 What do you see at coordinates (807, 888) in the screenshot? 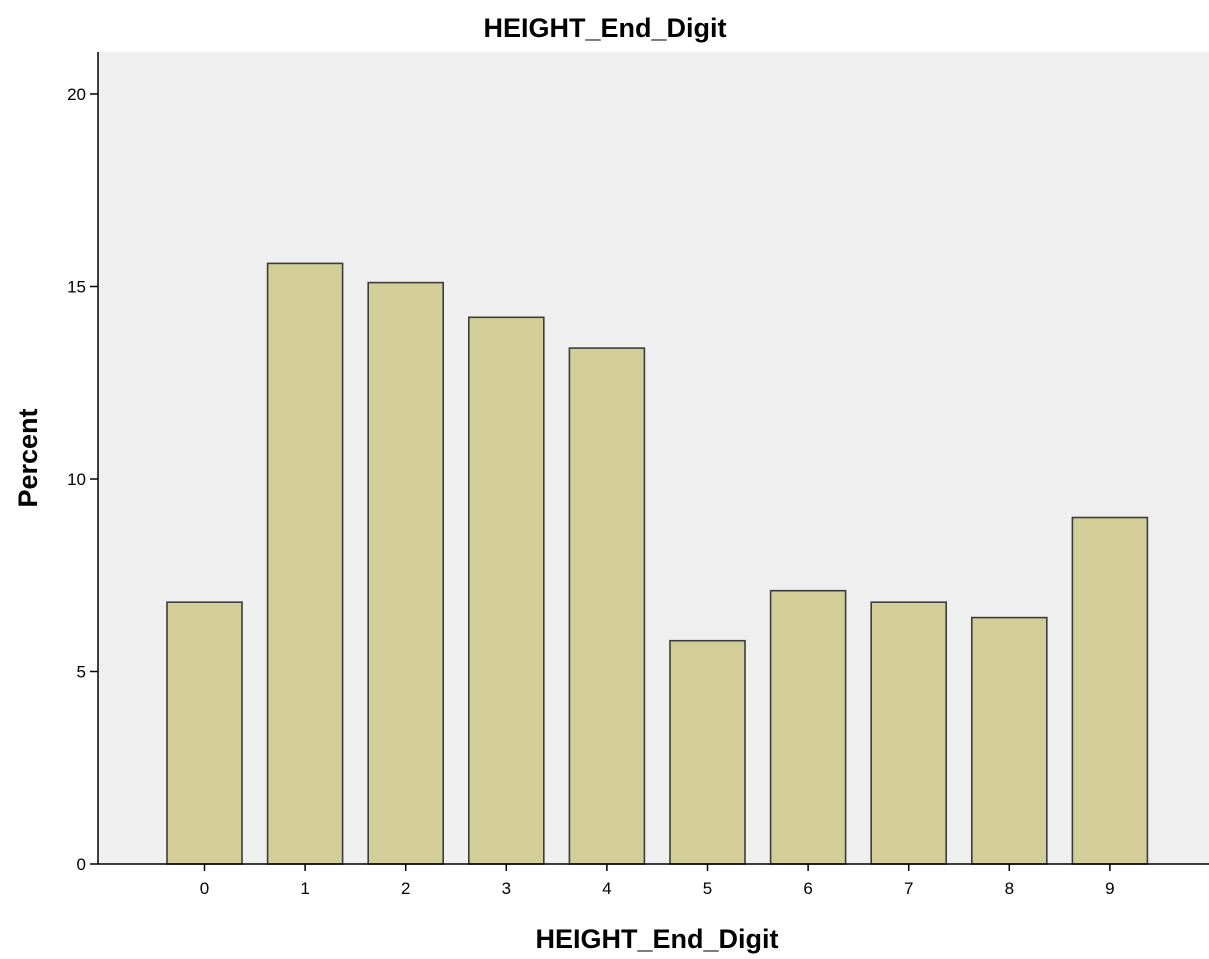
I see `x-tick-label: 6` at bounding box center [807, 888].